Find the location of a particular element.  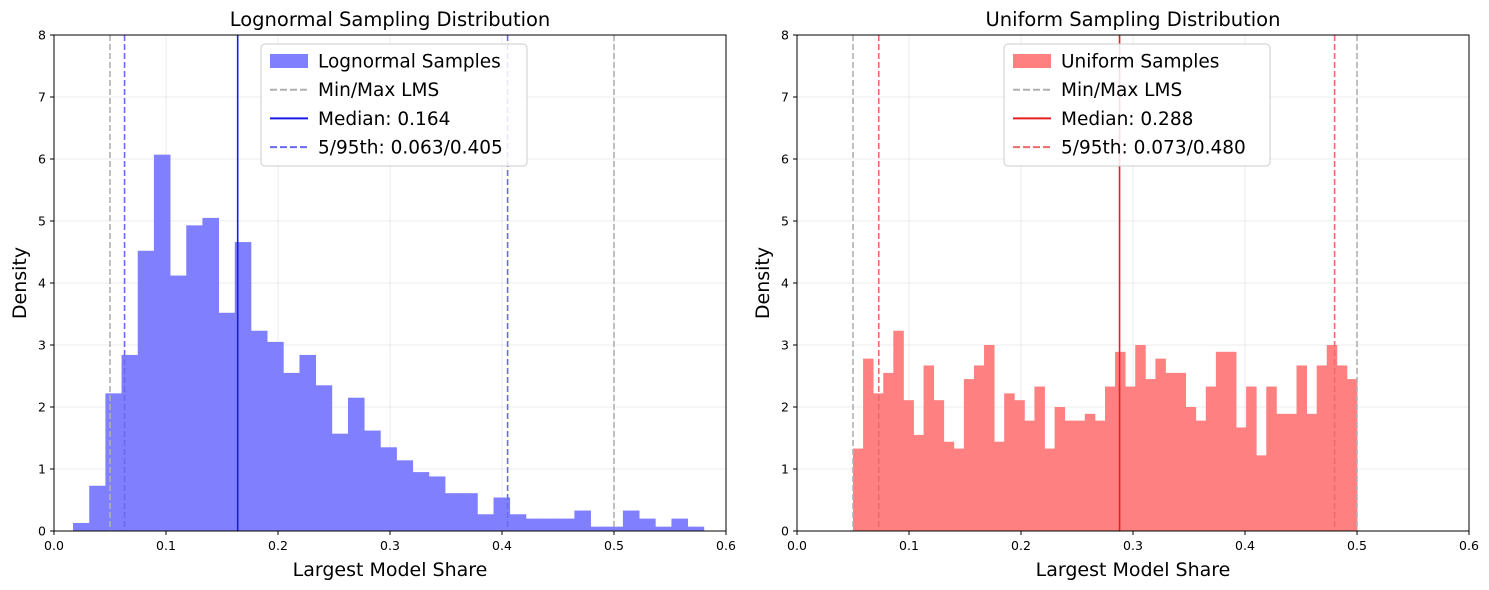

legend-label: Median: 0.164 is located at coordinates (384, 119).